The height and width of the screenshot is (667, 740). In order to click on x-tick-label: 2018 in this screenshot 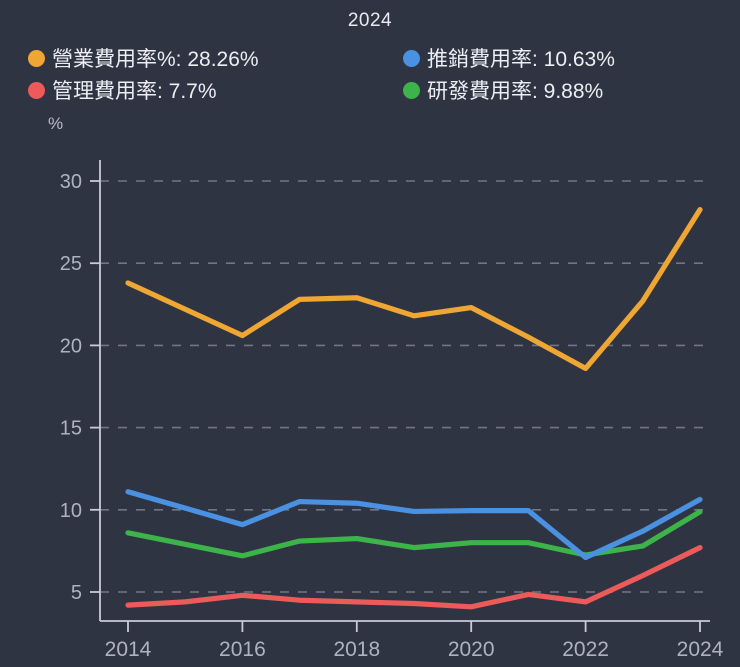, I will do `click(356, 649)`.